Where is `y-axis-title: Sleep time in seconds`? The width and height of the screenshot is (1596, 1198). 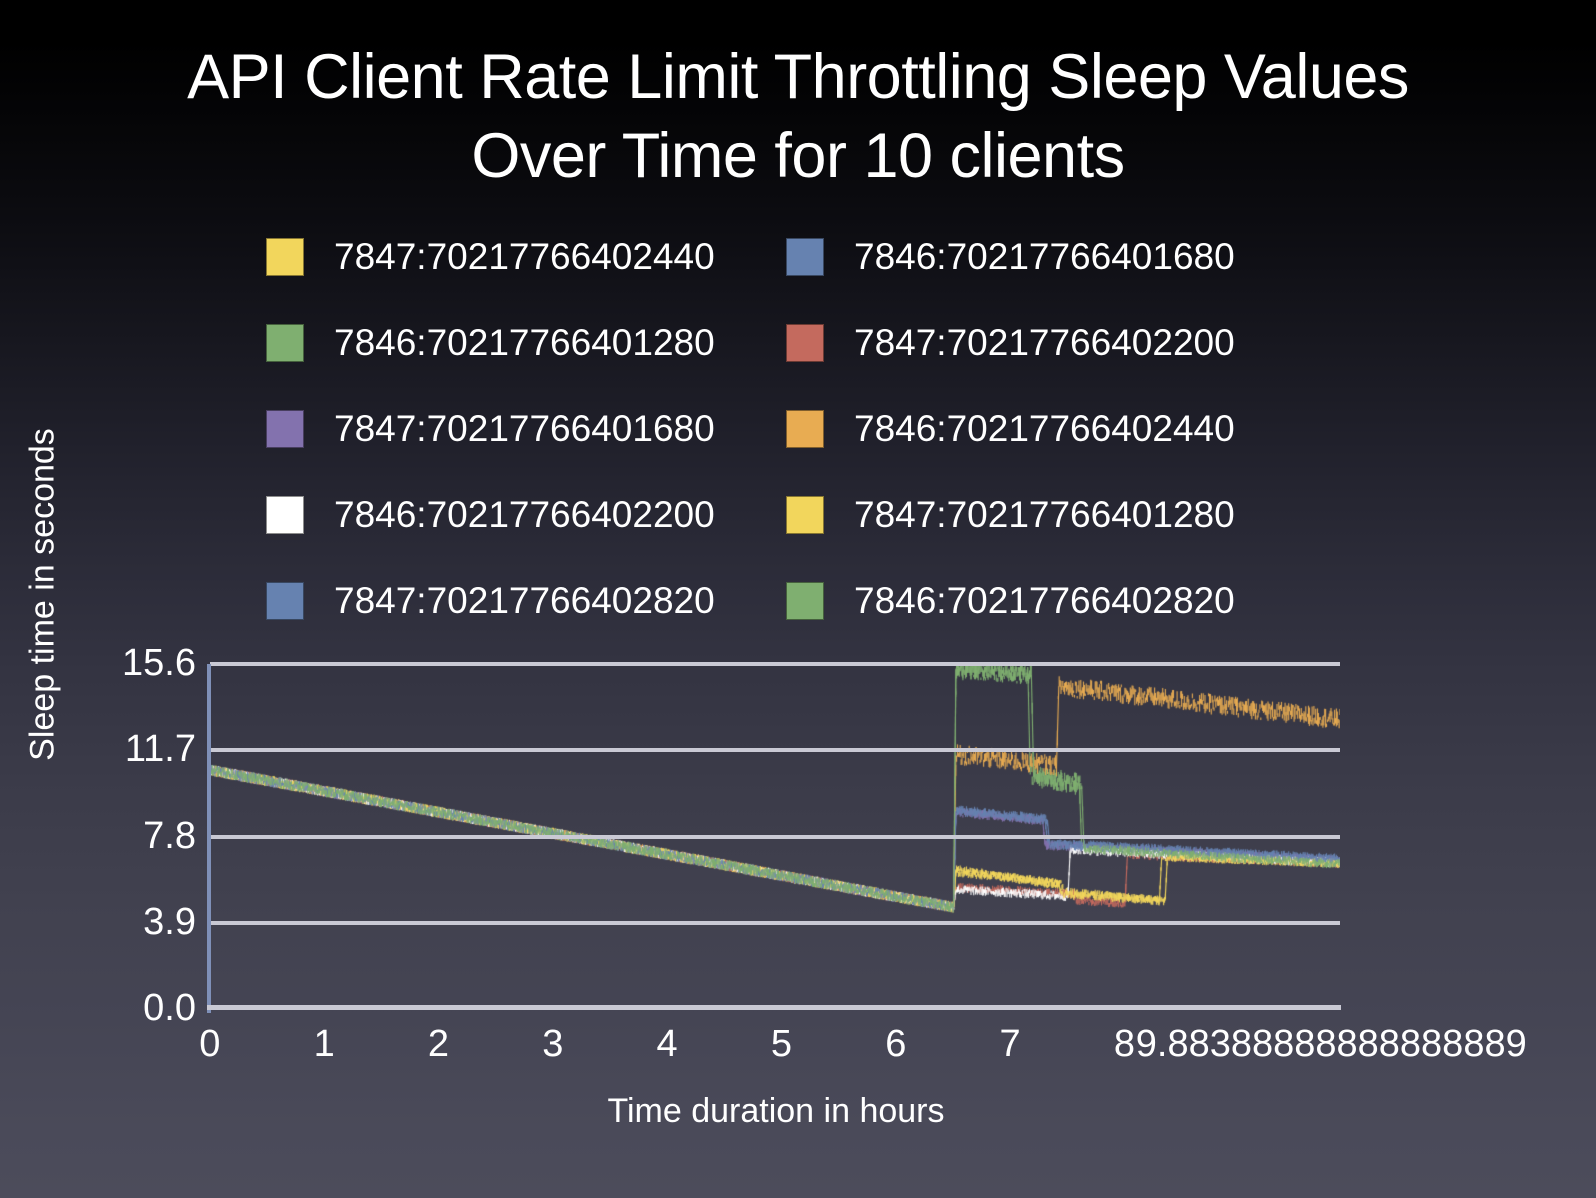 y-axis-title: Sleep time in seconds is located at coordinates (42, 594).